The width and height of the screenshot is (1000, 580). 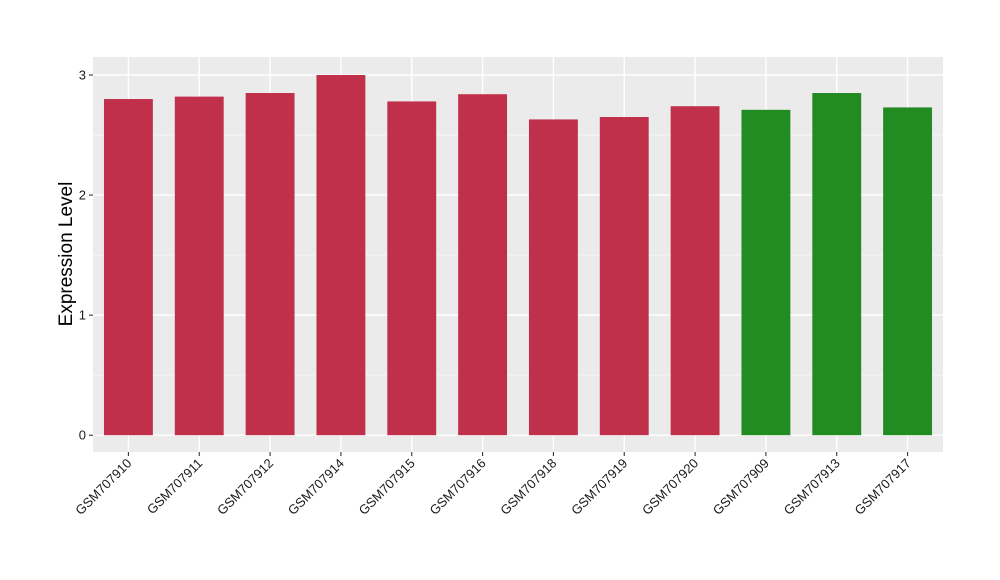 I want to click on y-axis: 0 1 2 3, so click(x=86, y=255).